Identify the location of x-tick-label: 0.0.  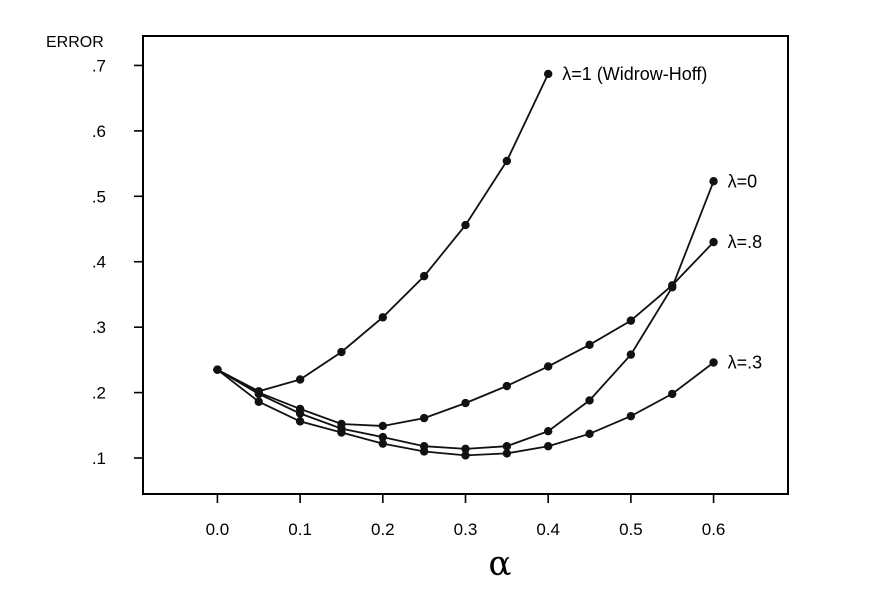
(218, 529).